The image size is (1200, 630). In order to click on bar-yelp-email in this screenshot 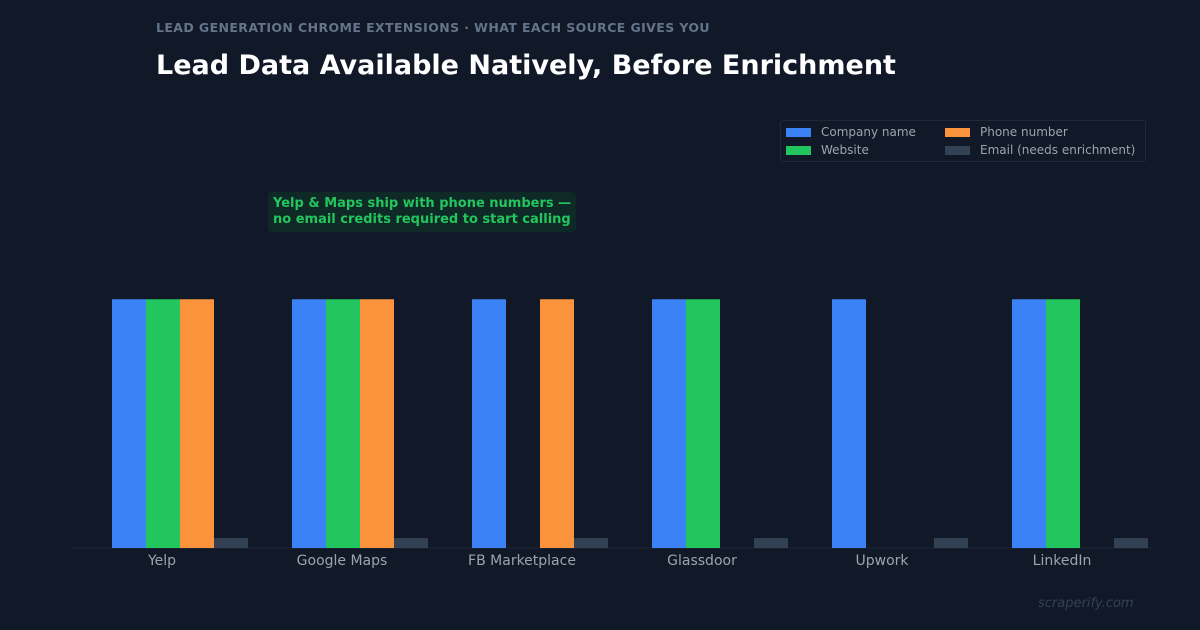, I will do `click(231, 543)`.